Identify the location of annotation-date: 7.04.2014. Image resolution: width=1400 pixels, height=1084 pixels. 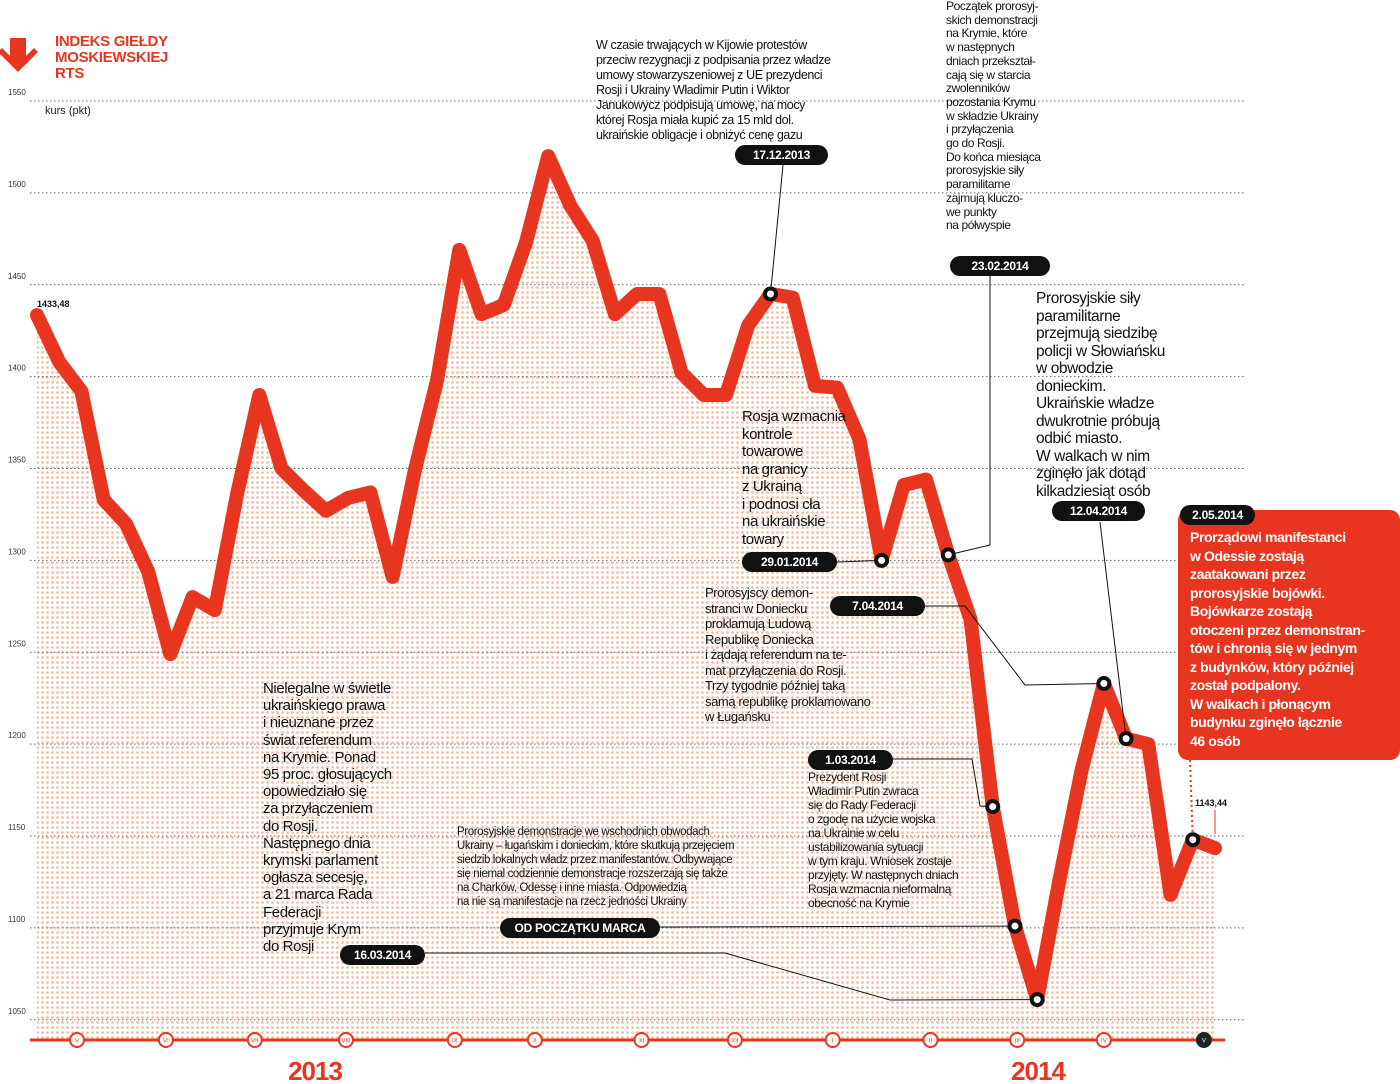
(877, 606).